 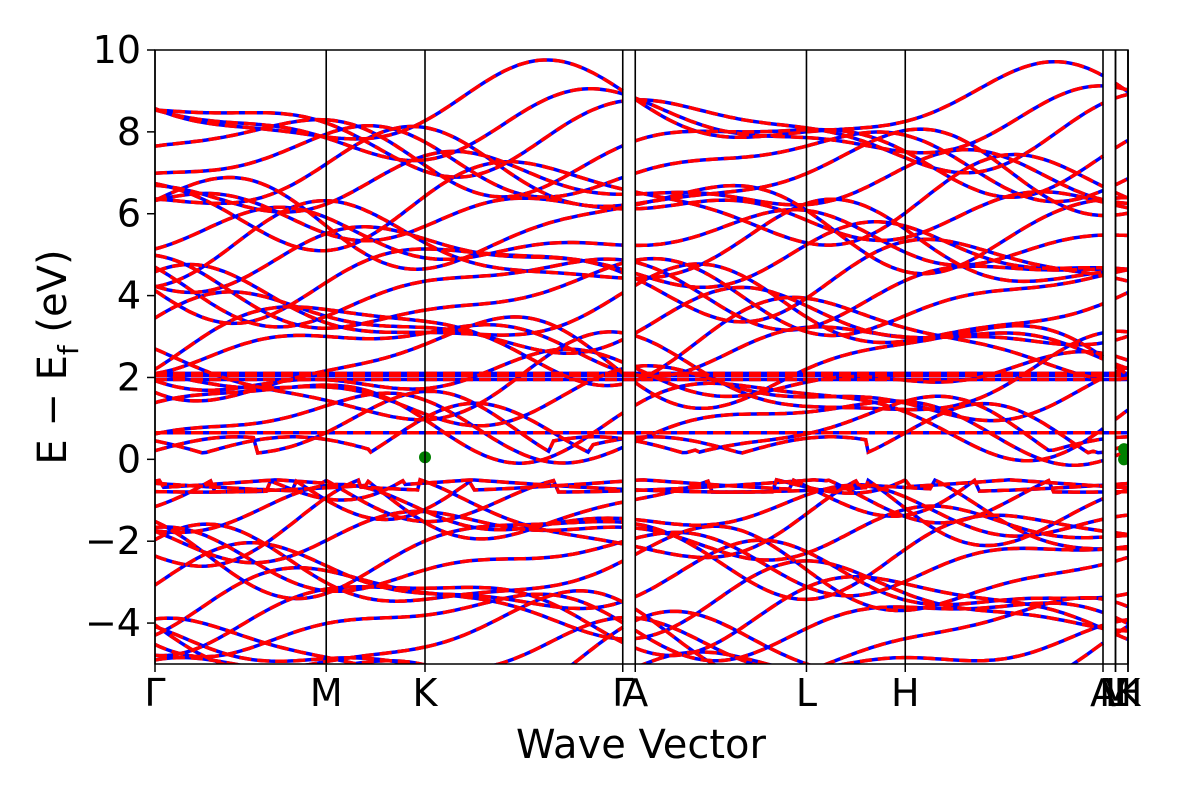 I want to click on y-tick-label: 8, so click(x=129, y=132).